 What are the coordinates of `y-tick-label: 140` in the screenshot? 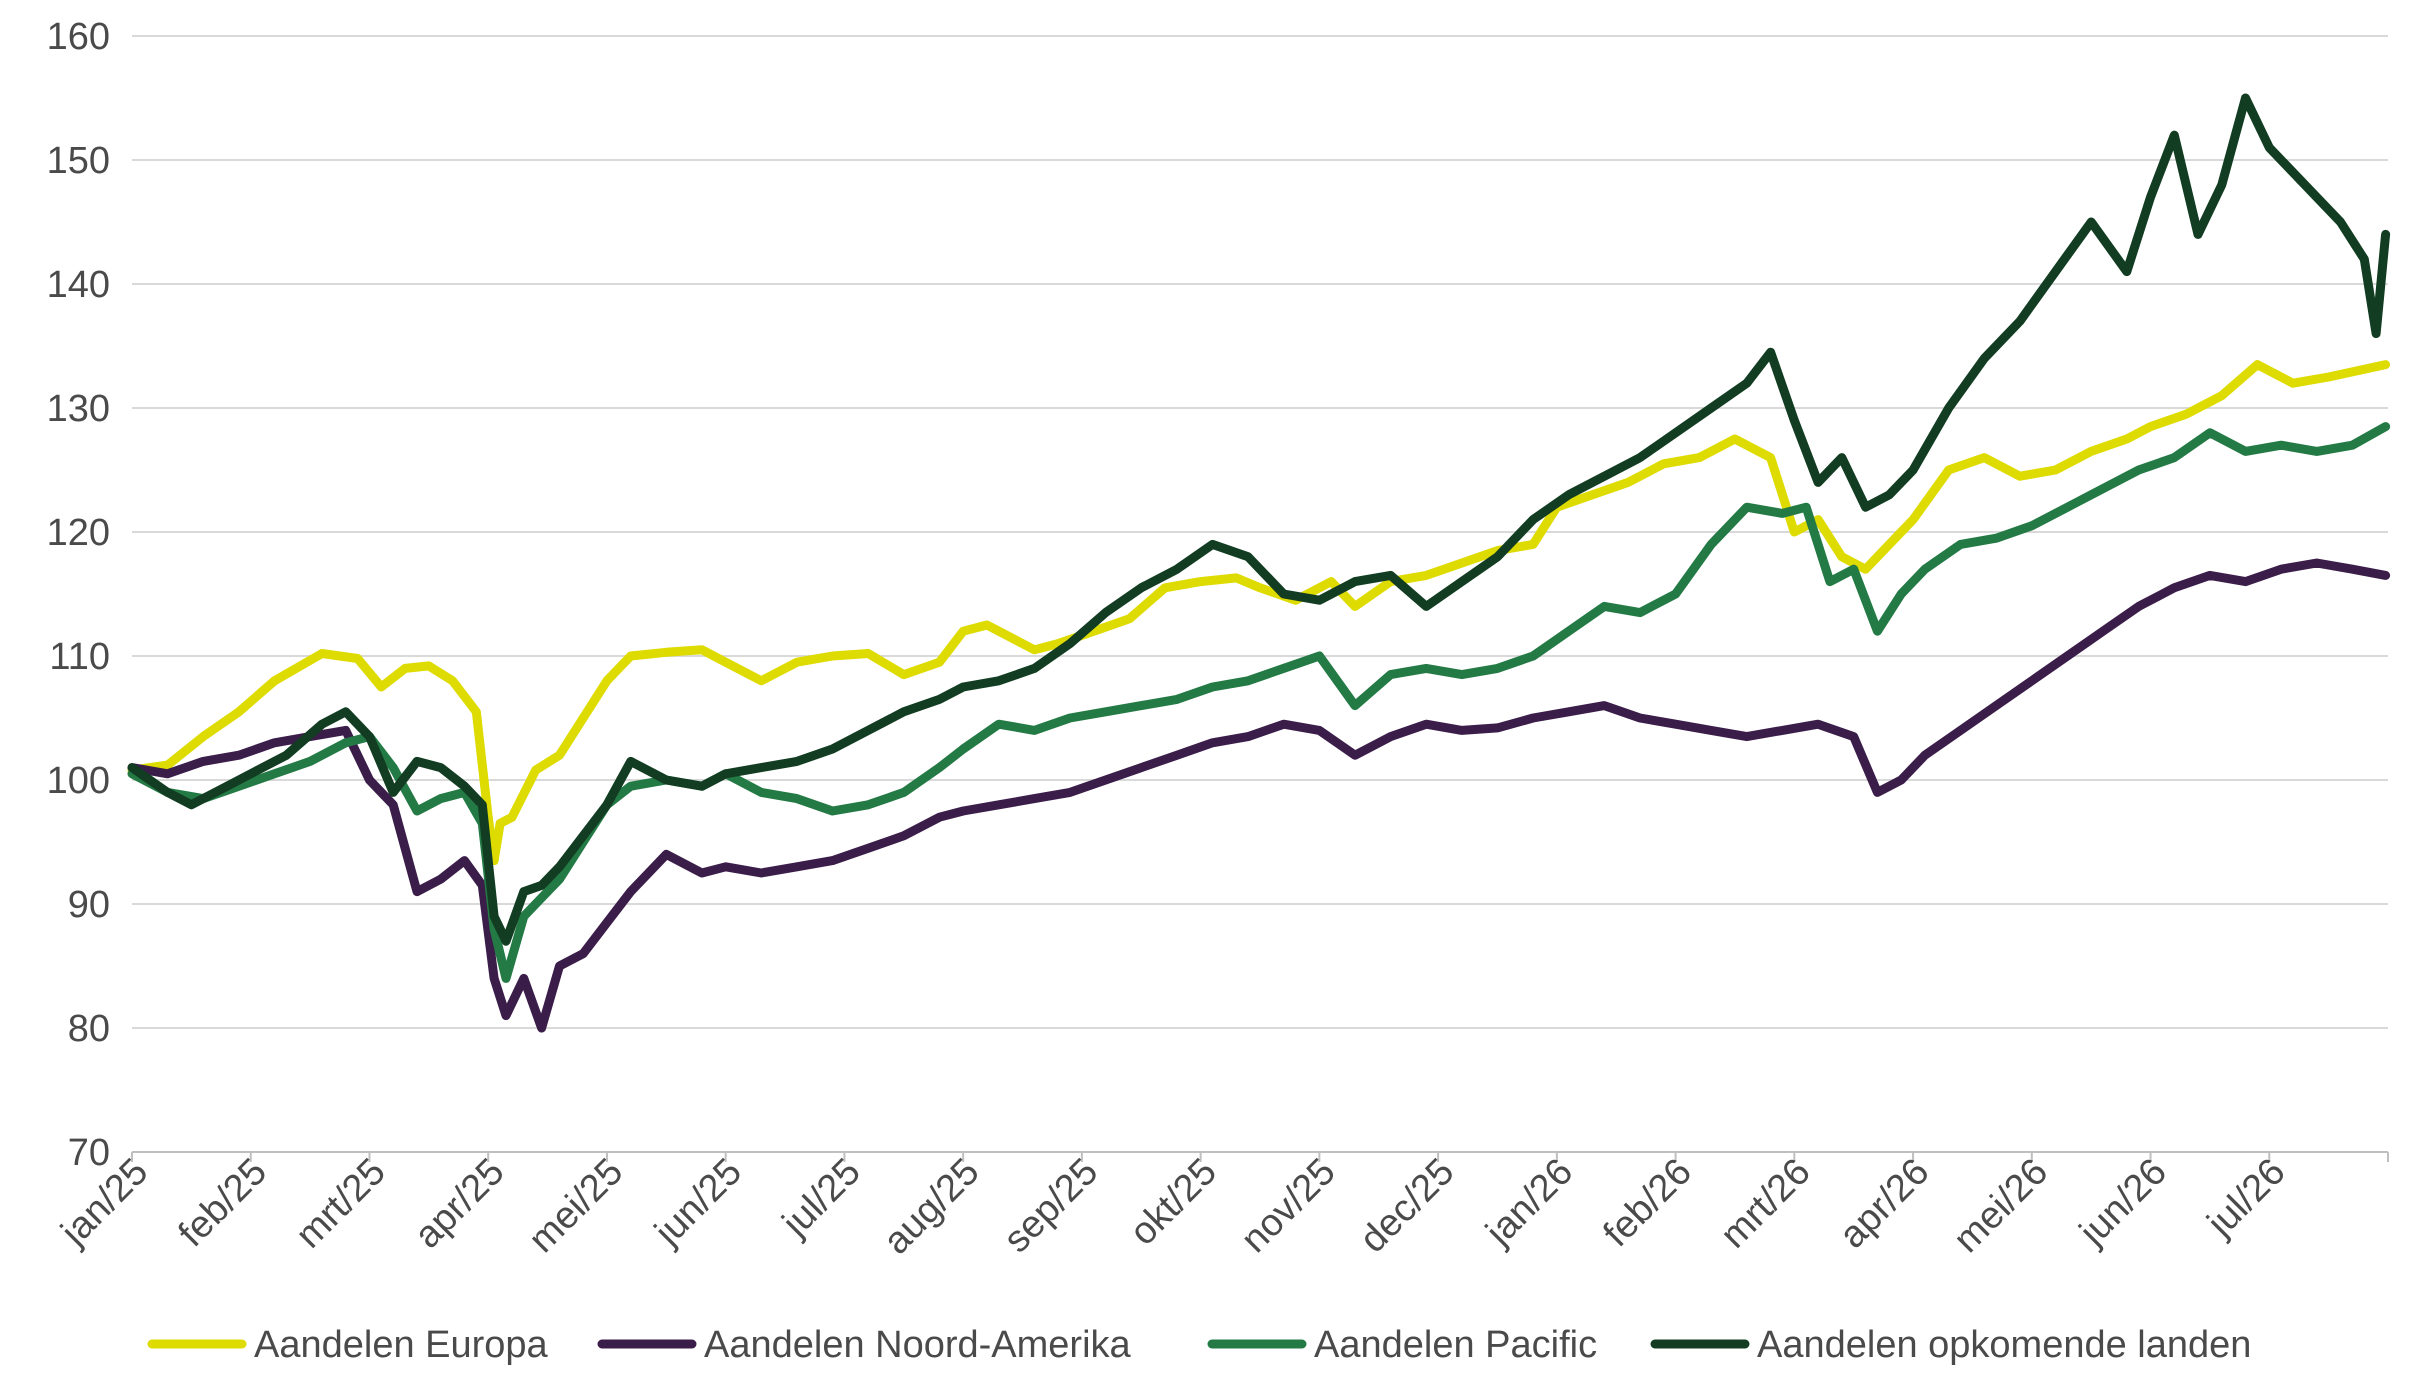 It's located at (78, 285).